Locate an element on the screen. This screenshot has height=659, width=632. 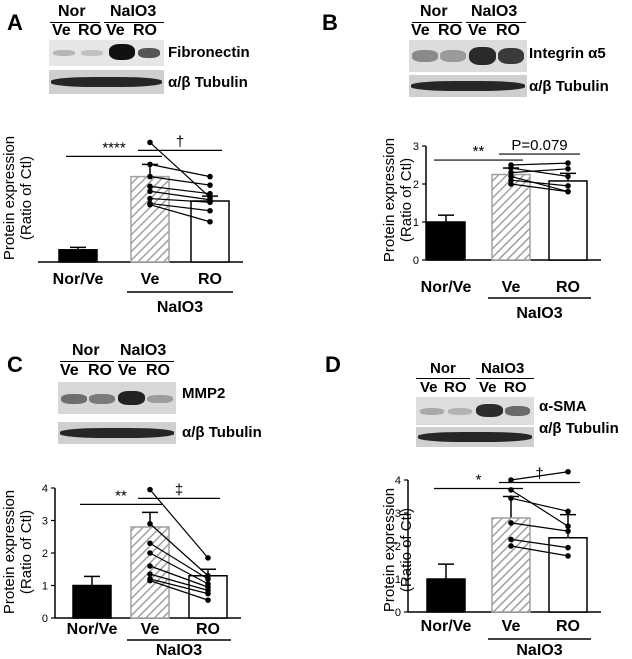
panel-letter: B is located at coordinates (330, 22).